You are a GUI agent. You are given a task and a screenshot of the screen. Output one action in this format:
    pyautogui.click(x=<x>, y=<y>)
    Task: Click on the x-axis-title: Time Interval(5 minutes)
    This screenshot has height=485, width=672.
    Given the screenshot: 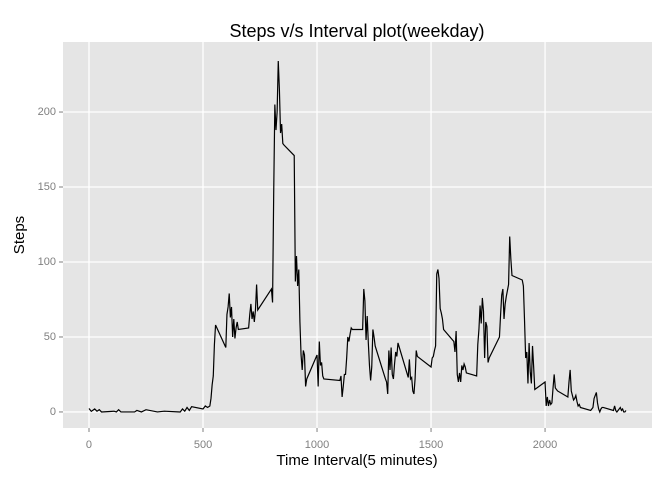 What is the action you would take?
    pyautogui.click(x=356, y=460)
    